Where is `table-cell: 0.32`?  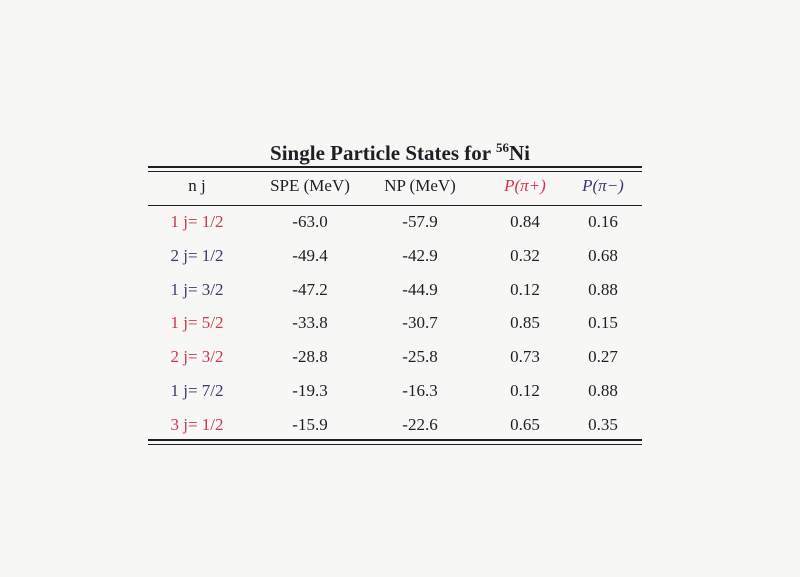 table-cell: 0.32 is located at coordinates (525, 255).